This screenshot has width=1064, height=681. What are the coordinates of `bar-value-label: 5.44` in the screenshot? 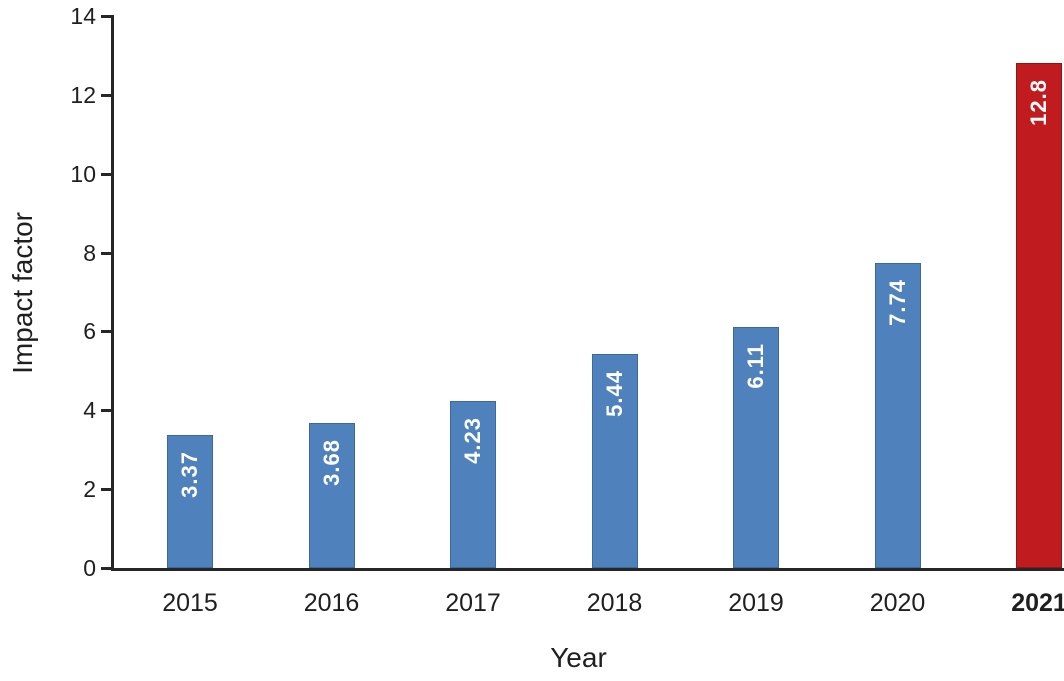 It's located at (614, 393).